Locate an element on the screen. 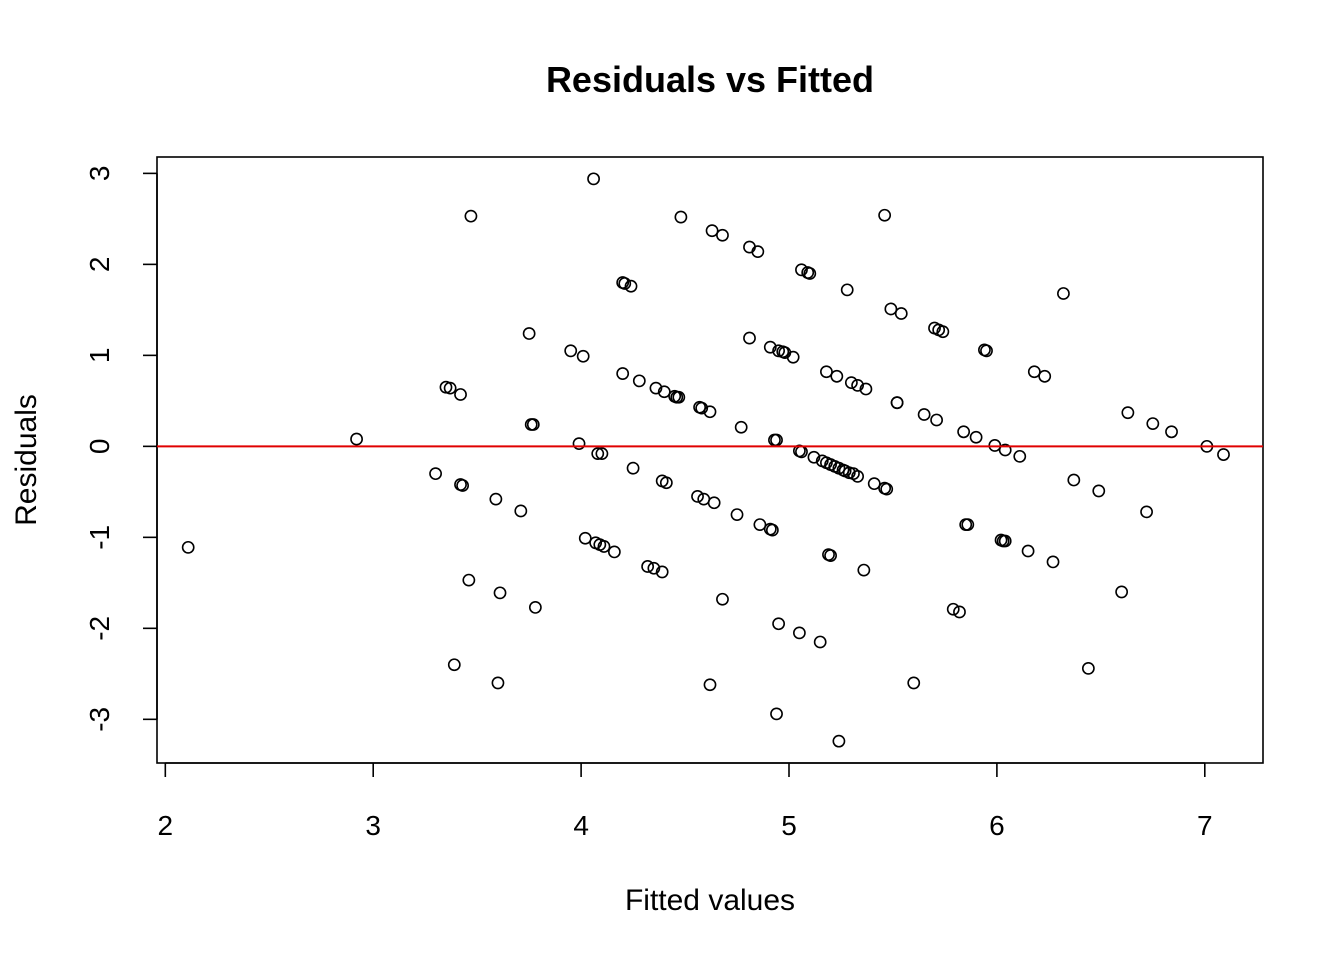 Image resolution: width=1344 pixels, height=960 pixels. y-axis: -3 -2 -1 0 1 2 3 is located at coordinates (121, 449).